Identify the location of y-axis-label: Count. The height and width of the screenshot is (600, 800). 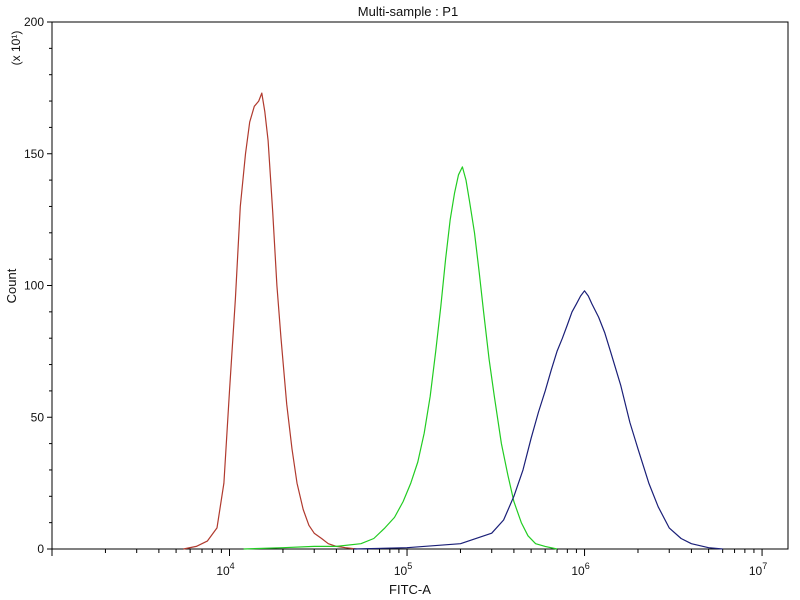
(11, 285).